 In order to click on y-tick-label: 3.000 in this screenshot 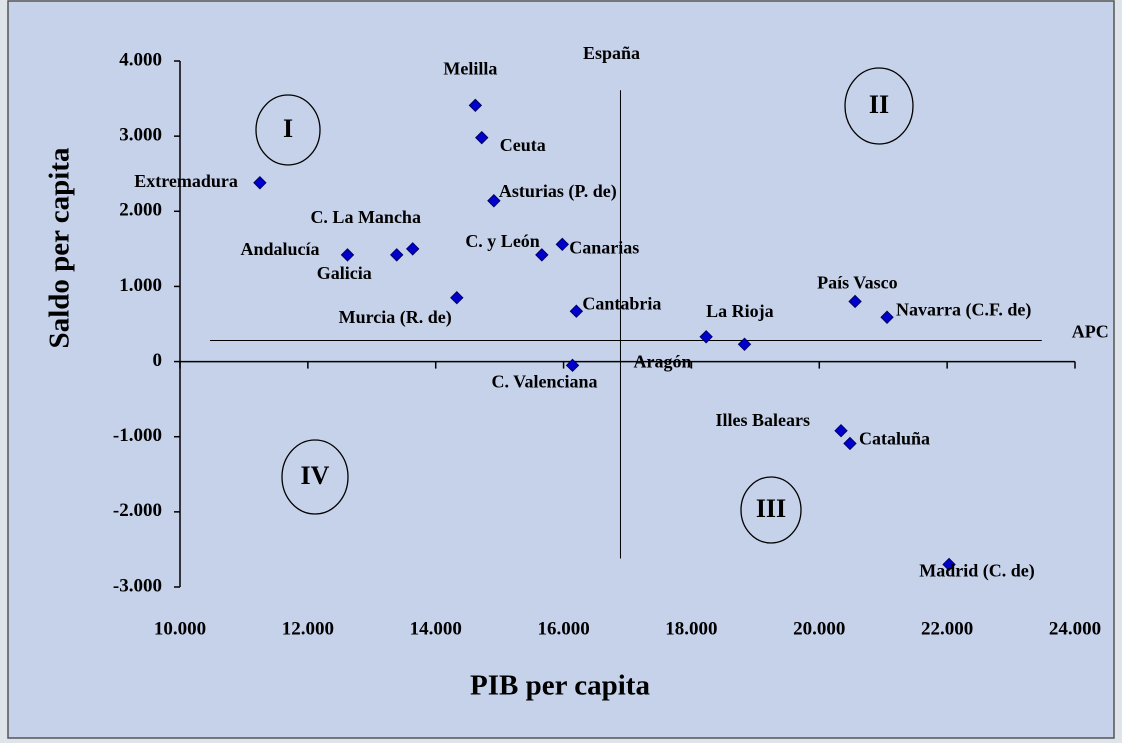, I will do `click(140, 135)`.